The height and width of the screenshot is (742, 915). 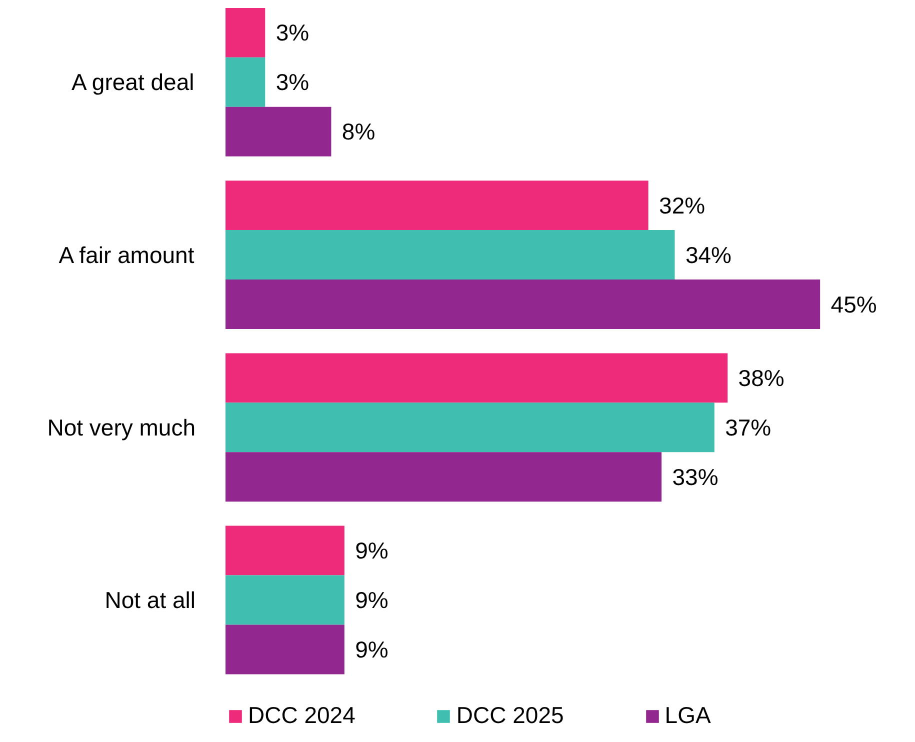 What do you see at coordinates (359, 131) in the screenshot?
I see `data-label: 8%` at bounding box center [359, 131].